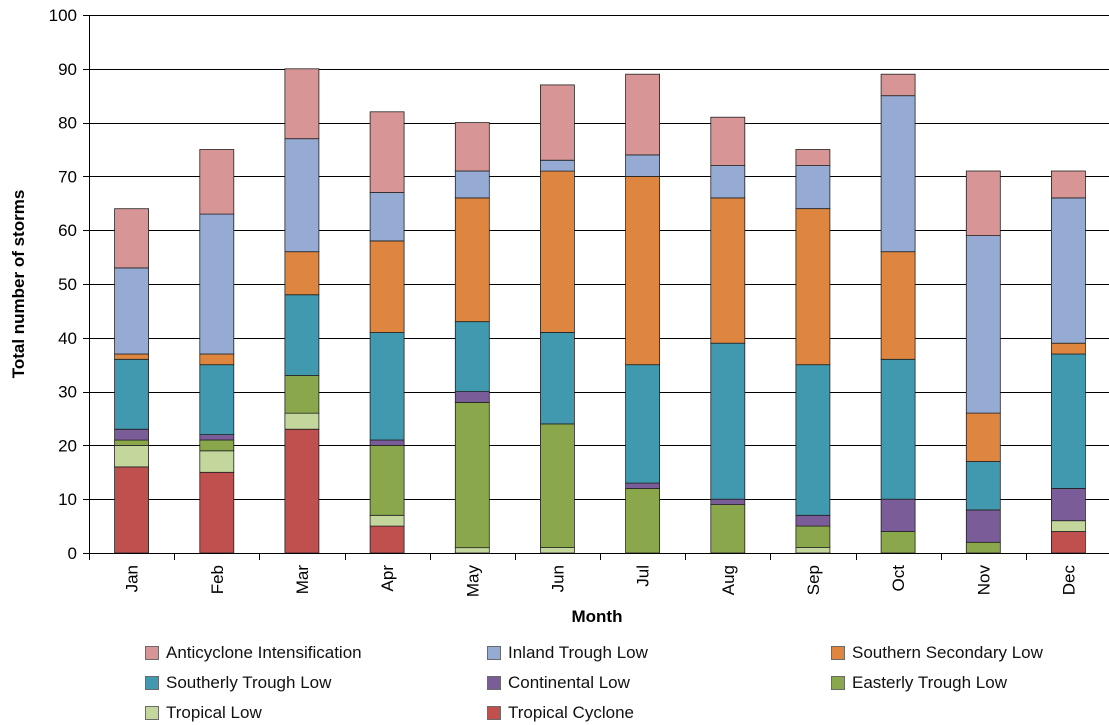 The image size is (1109, 725). I want to click on bar-segment-southerly-trough-low-mar, so click(302, 335).